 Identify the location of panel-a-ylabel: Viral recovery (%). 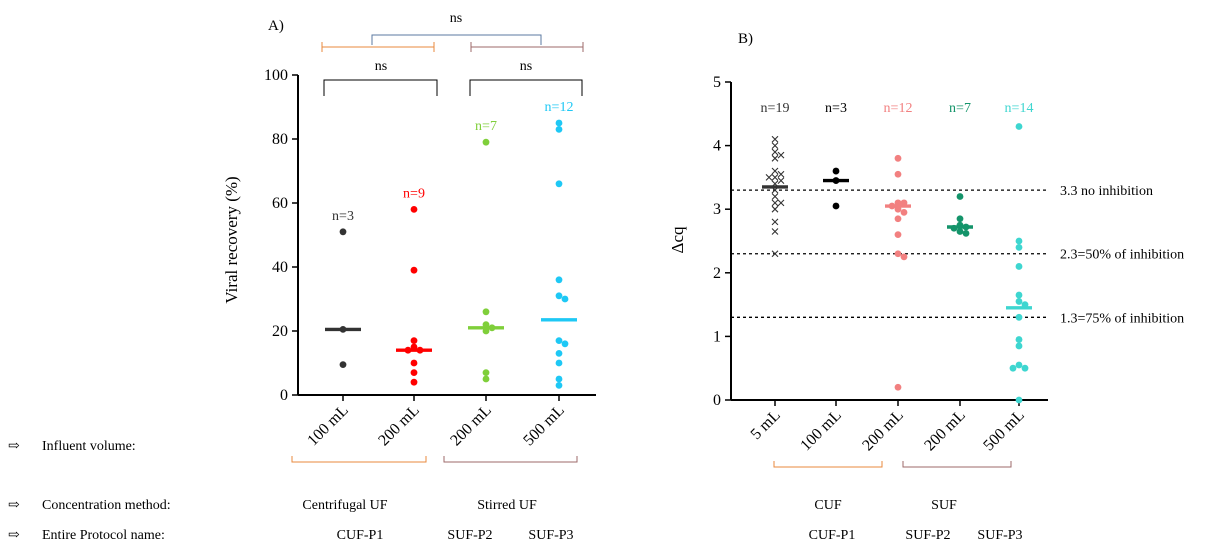
(231, 239).